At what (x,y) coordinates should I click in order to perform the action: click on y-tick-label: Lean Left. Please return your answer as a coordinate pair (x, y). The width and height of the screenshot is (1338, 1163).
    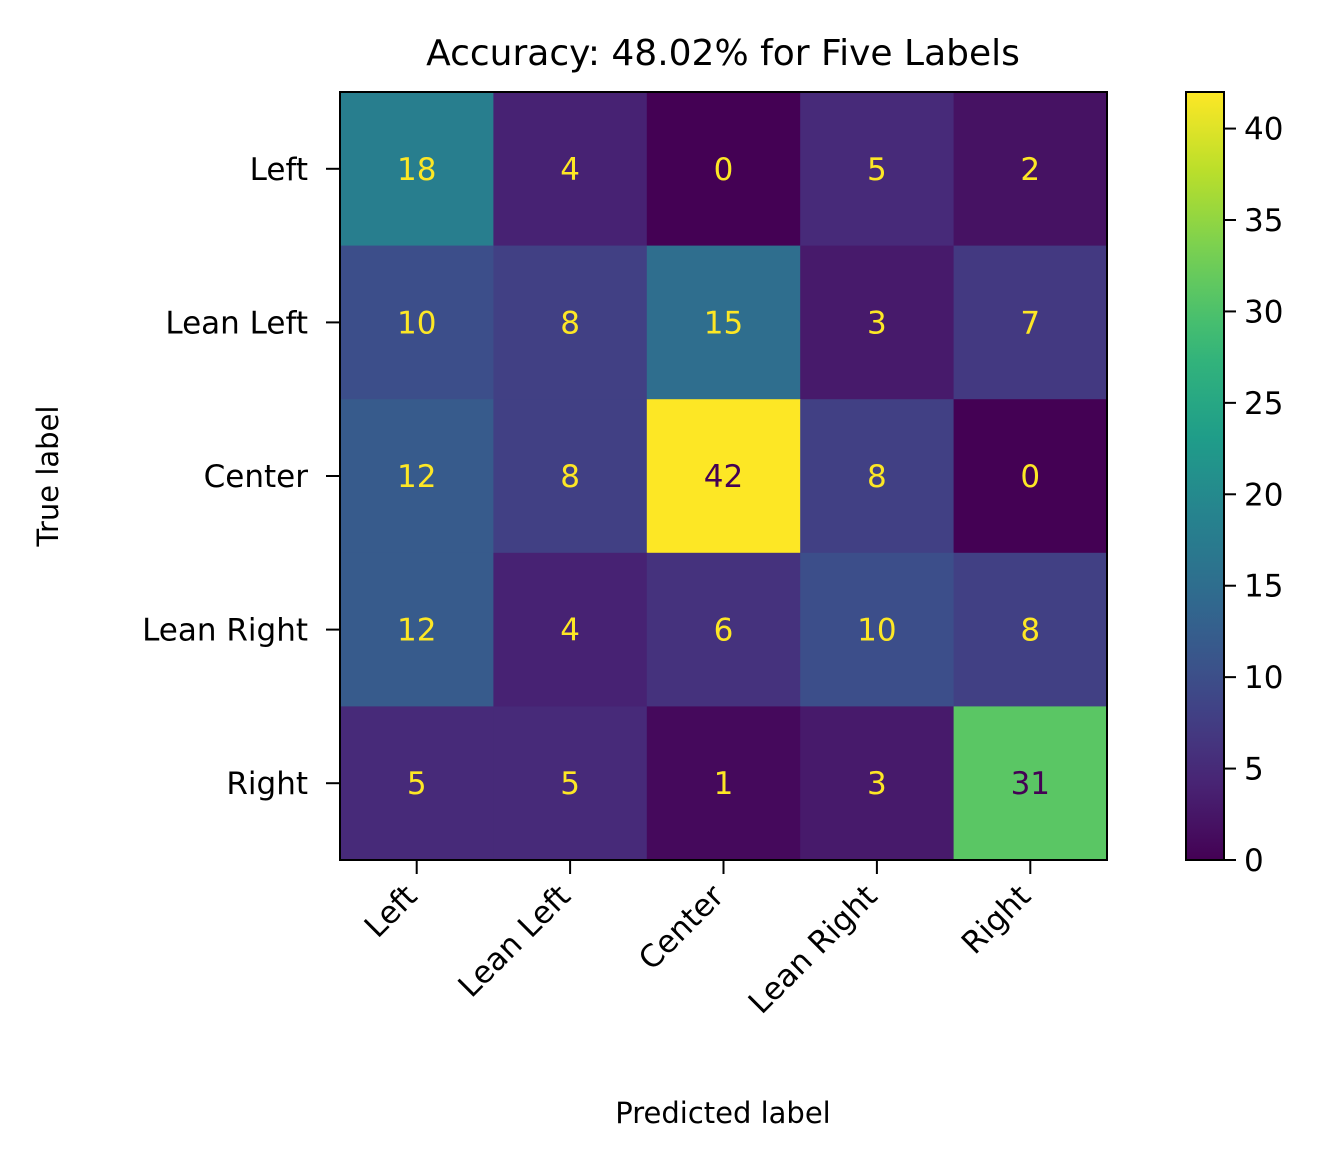
    Looking at the image, I should click on (236, 323).